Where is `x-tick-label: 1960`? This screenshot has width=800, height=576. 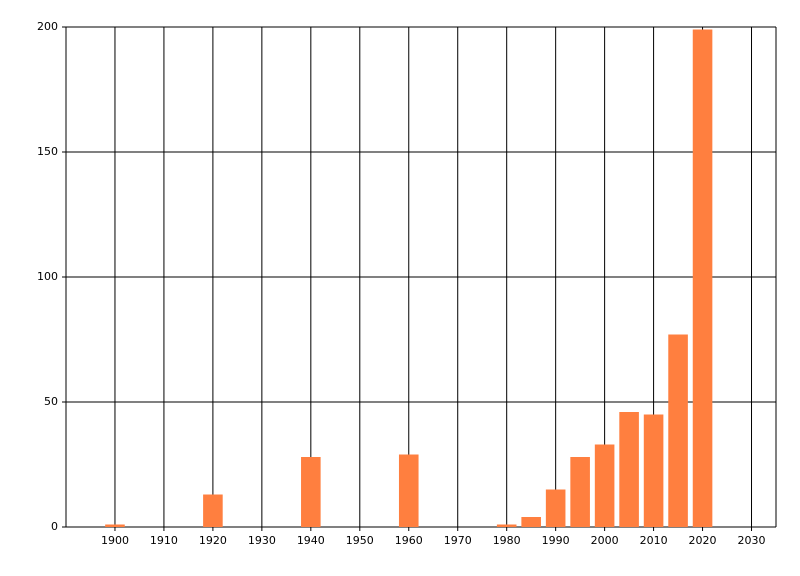 x-tick-label: 1960 is located at coordinates (409, 540).